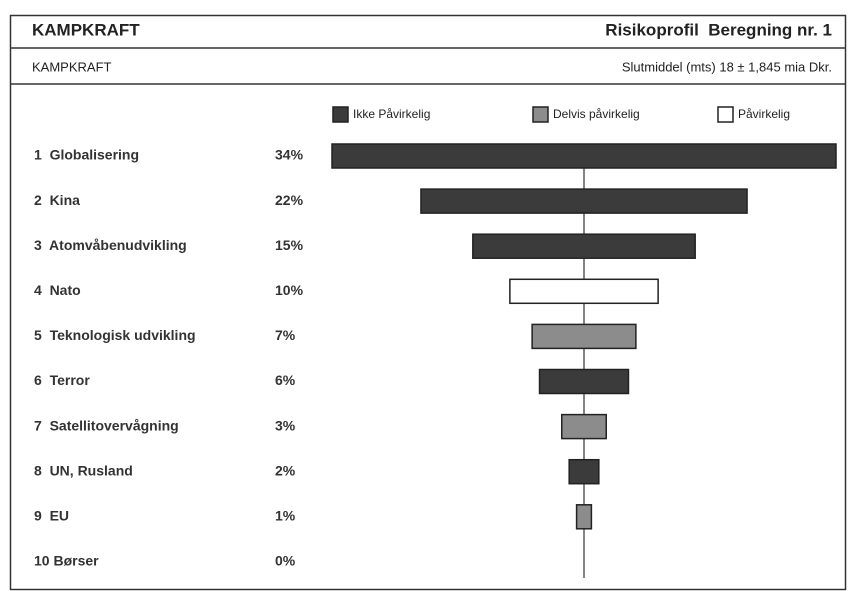 The image size is (848, 591). What do you see at coordinates (285, 470) in the screenshot?
I see `value-label: 2%` at bounding box center [285, 470].